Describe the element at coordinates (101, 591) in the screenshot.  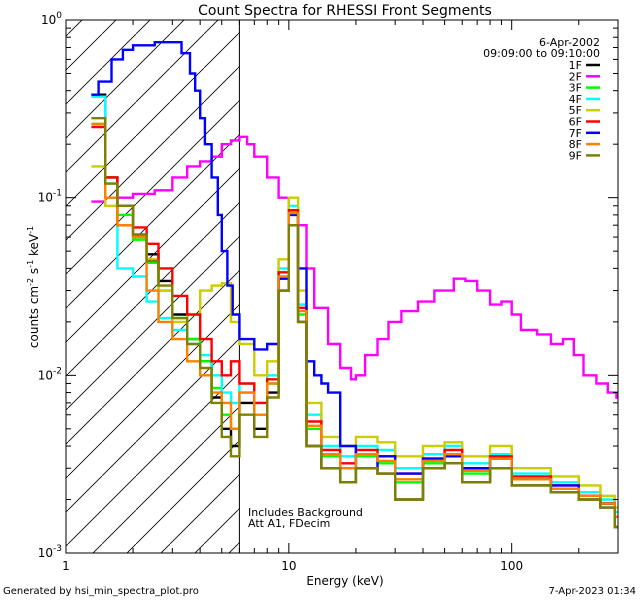
I see `footer-generated-by: Generated by hsi_min_spectra_plot.pro` at that location.